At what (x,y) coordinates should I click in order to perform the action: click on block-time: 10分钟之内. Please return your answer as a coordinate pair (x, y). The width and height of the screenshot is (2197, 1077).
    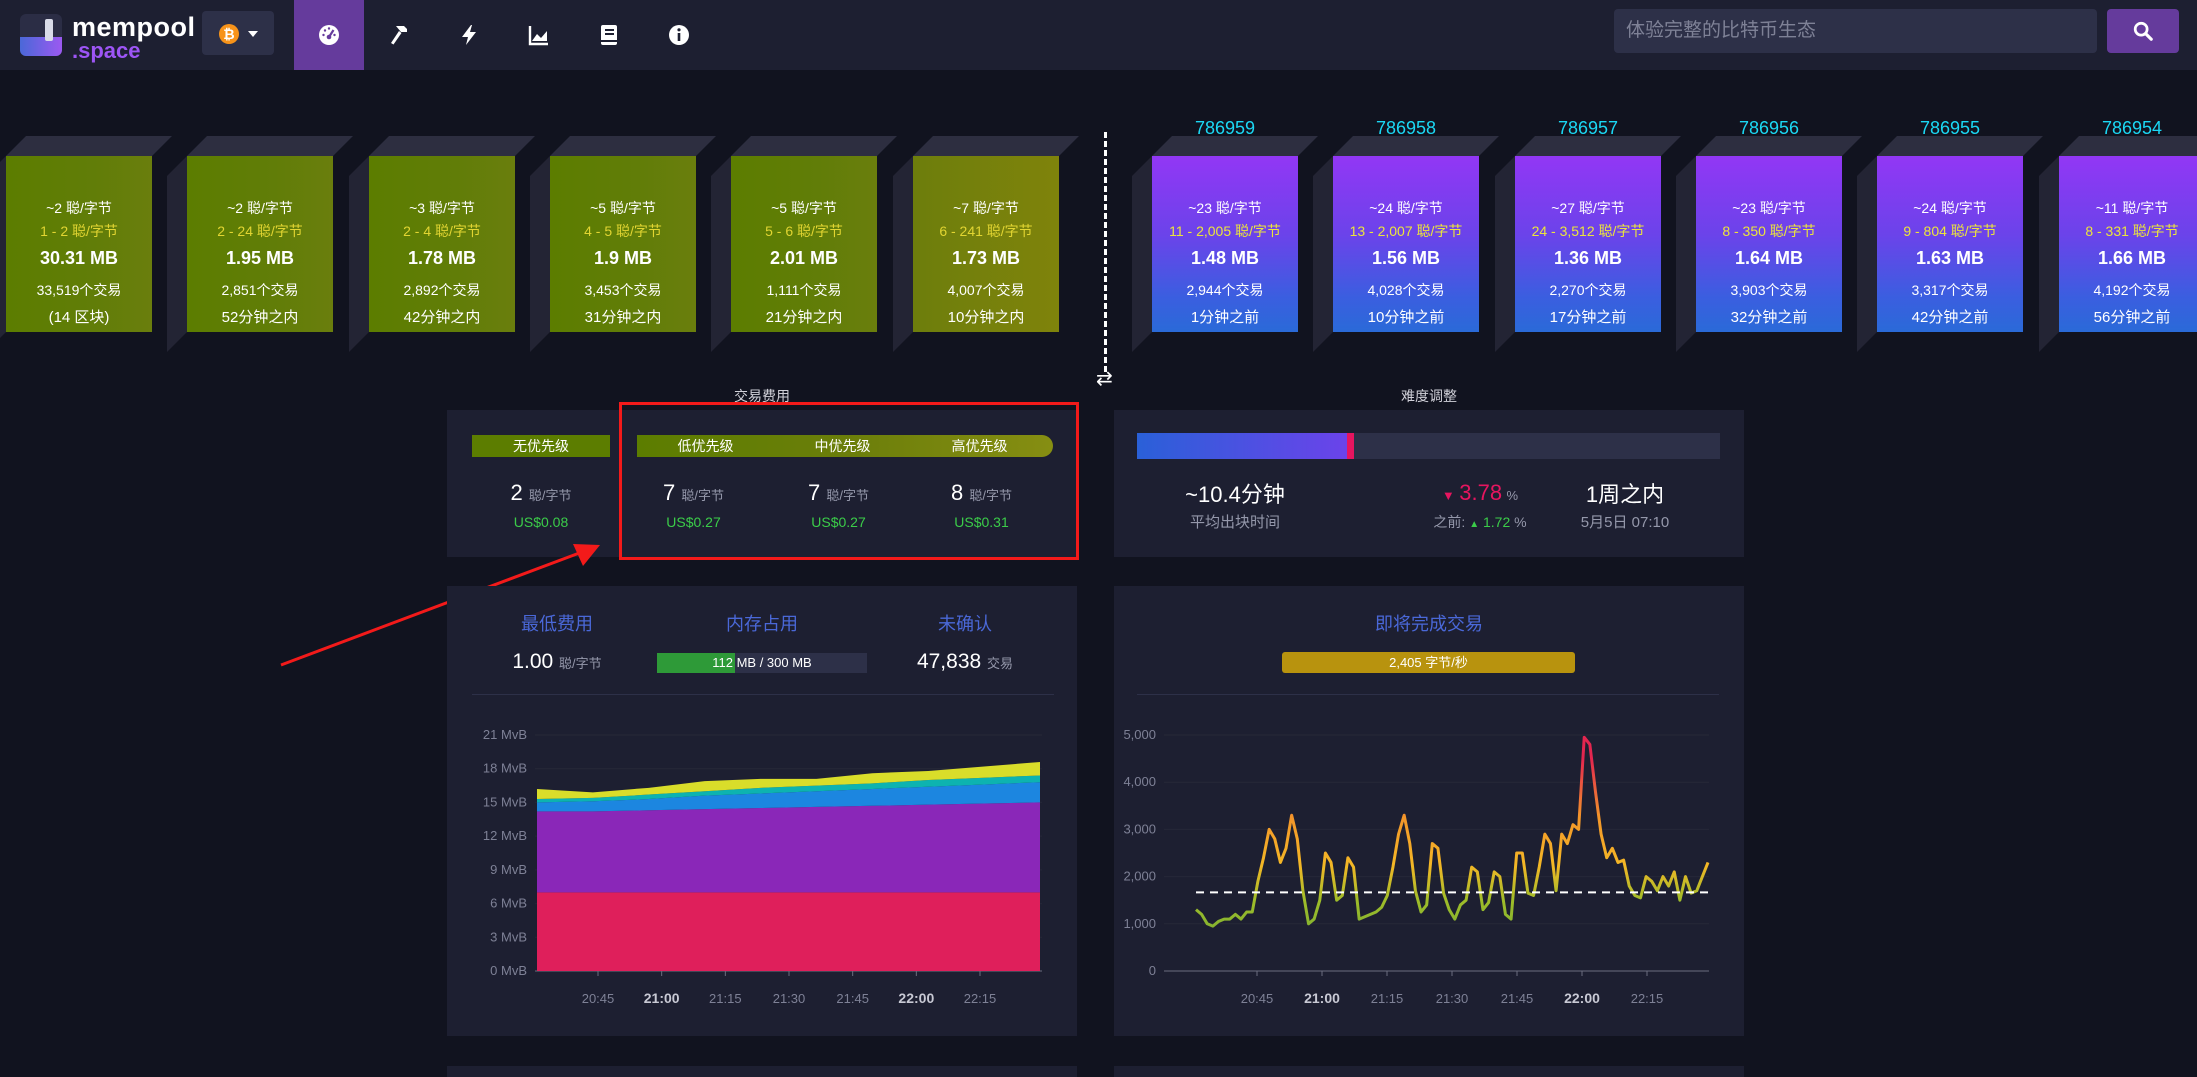
    Looking at the image, I should click on (986, 317).